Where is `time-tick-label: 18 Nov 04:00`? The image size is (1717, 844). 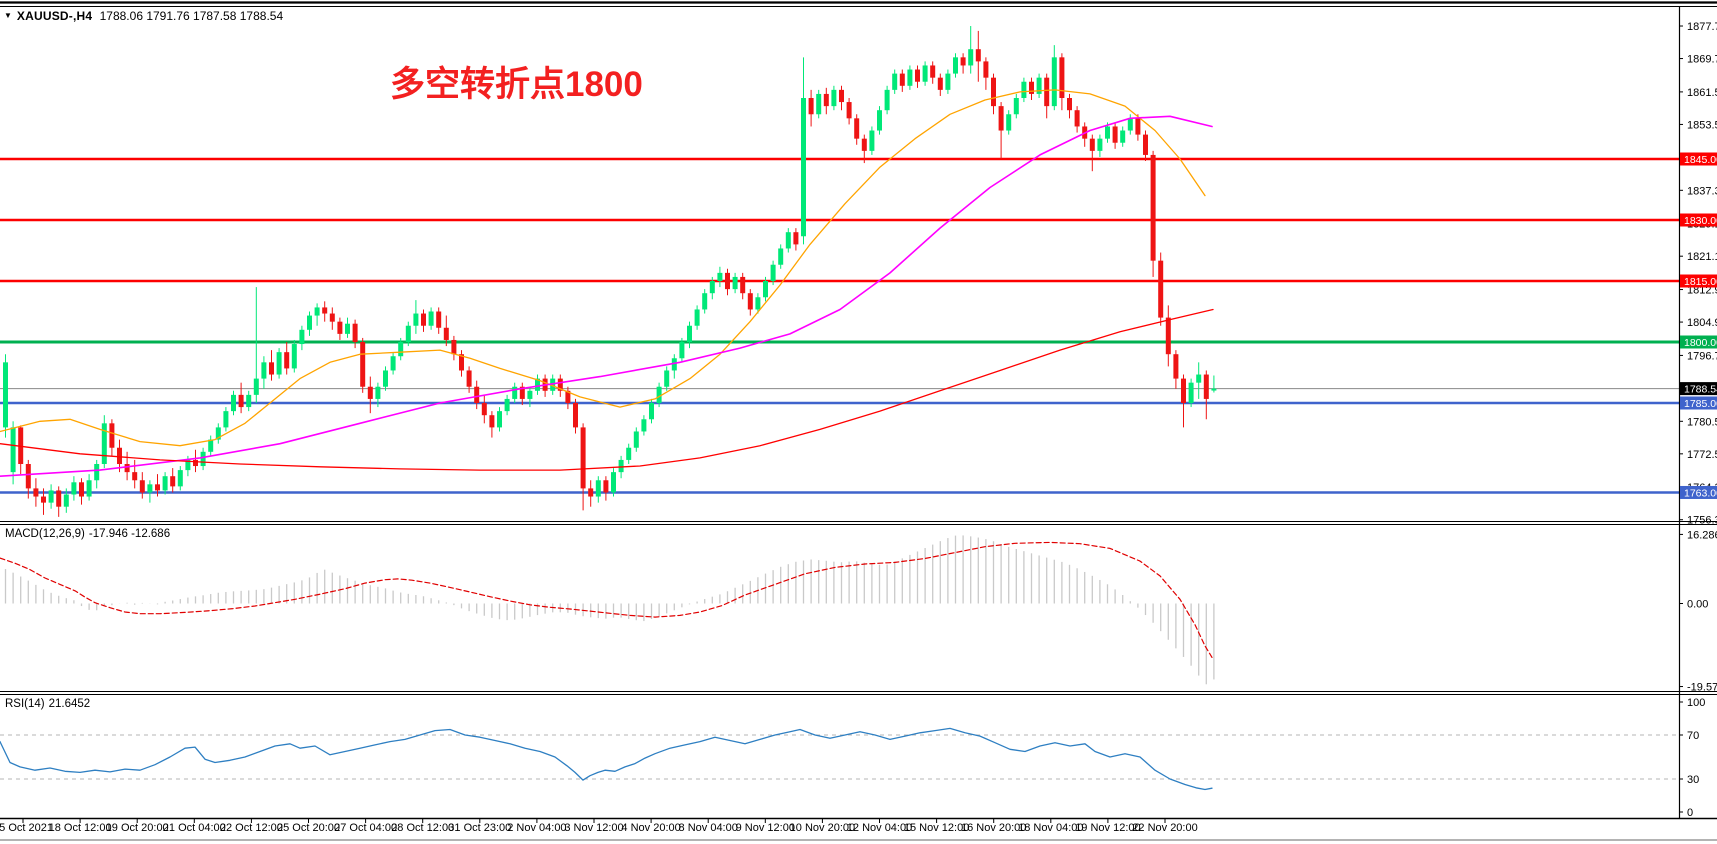 time-tick-label: 18 Nov 04:00 is located at coordinates (1050, 828).